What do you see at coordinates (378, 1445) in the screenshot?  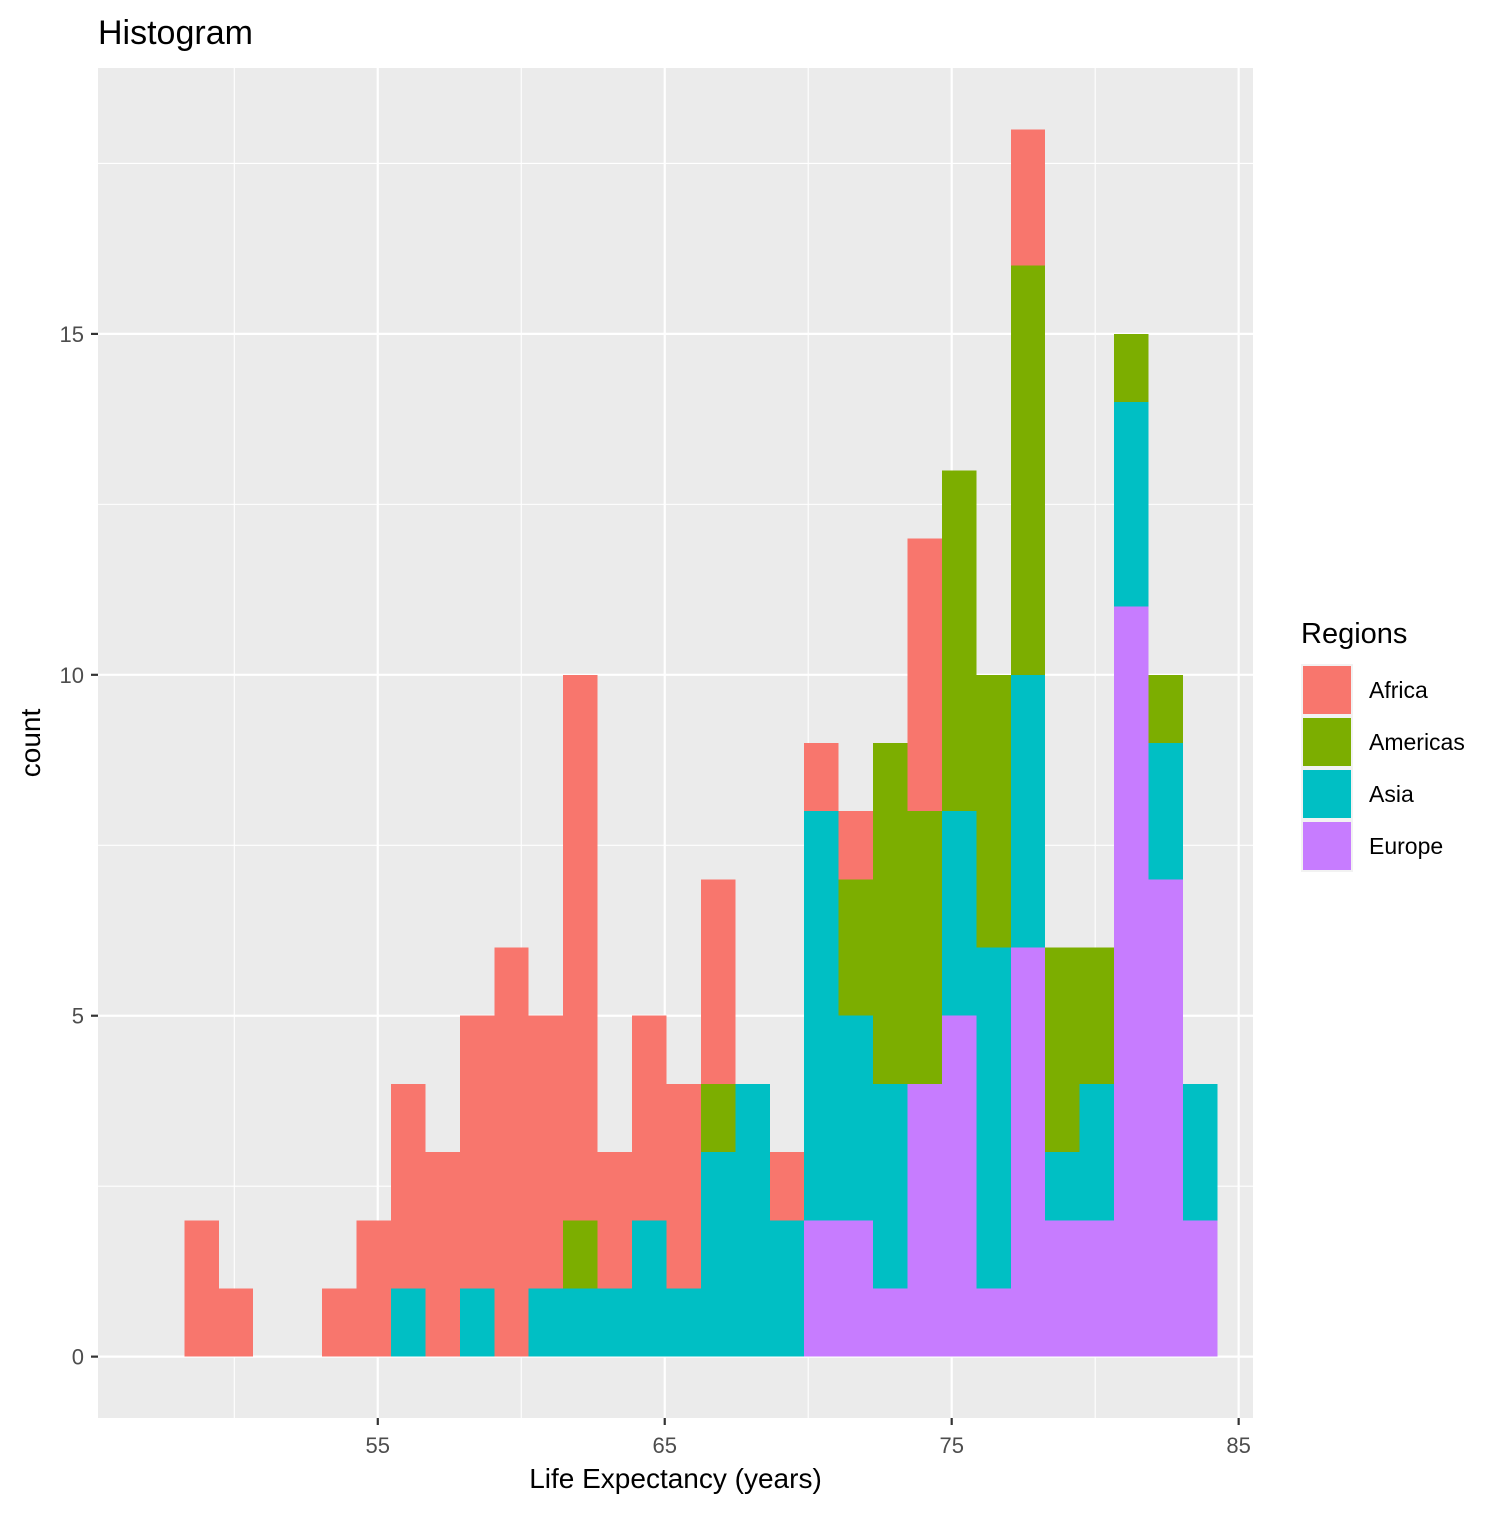 I see `x-tick-label: 55` at bounding box center [378, 1445].